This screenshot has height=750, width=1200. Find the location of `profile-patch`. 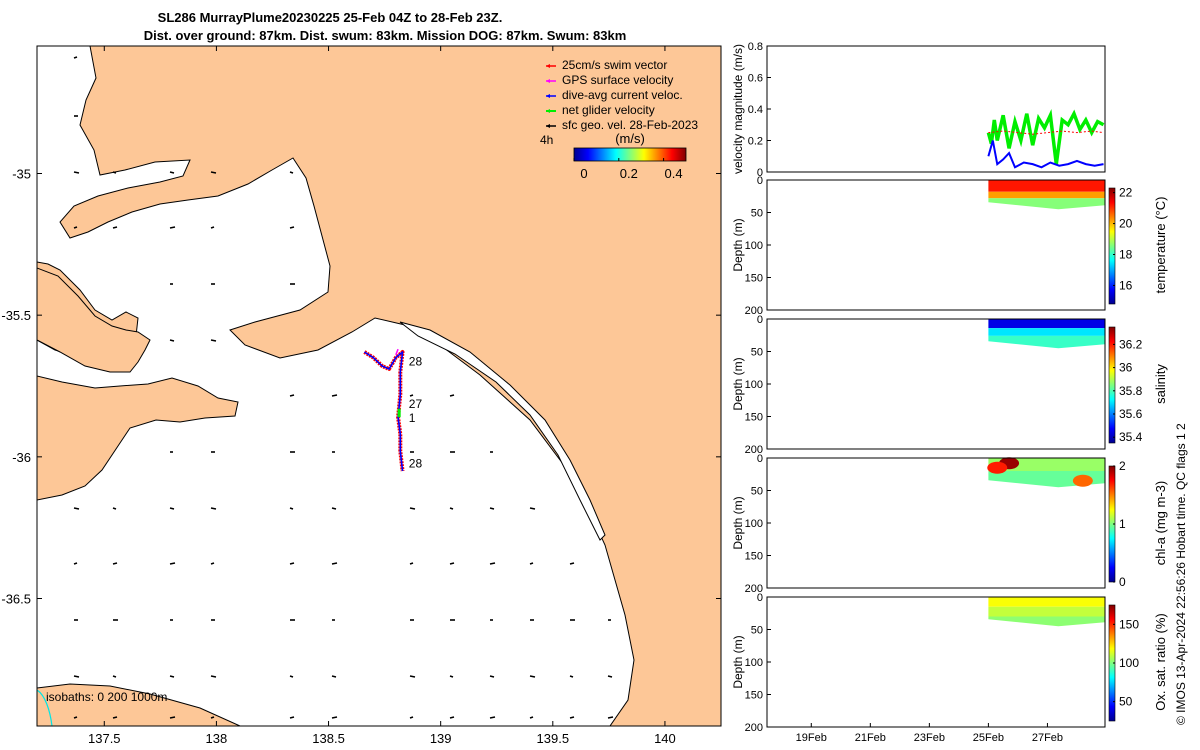

profile-patch is located at coordinates (997, 467).